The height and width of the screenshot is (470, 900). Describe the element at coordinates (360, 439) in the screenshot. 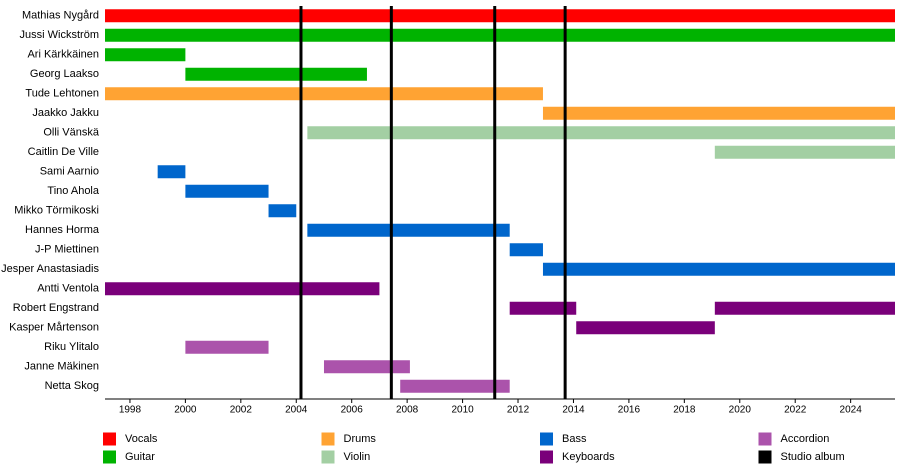

I see `legend-label: Drums` at that location.